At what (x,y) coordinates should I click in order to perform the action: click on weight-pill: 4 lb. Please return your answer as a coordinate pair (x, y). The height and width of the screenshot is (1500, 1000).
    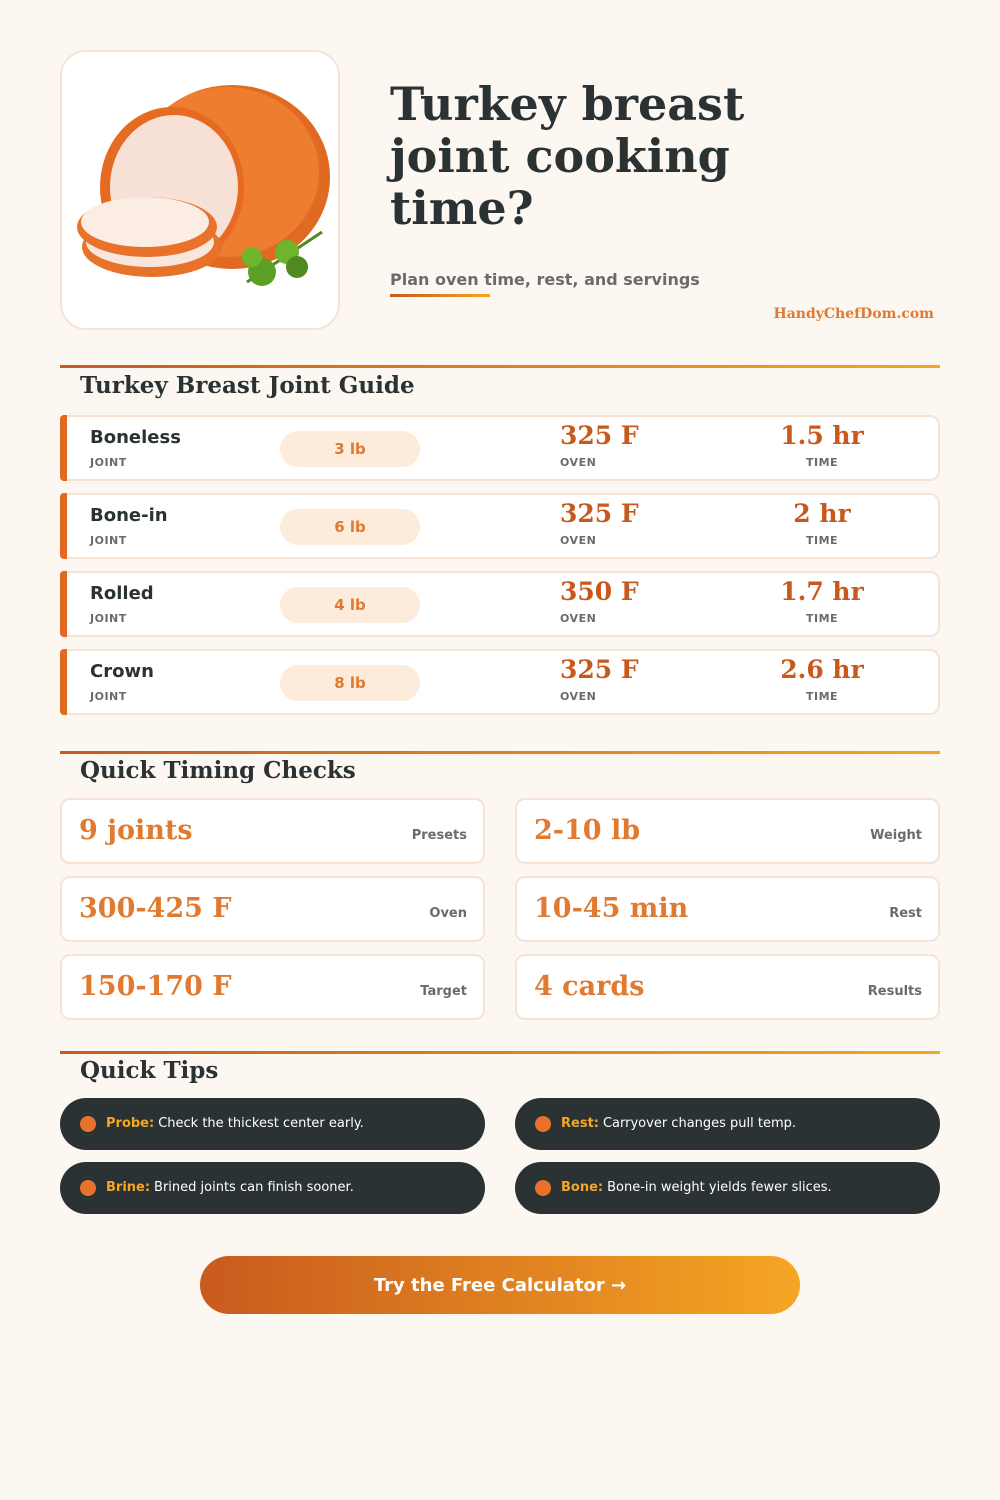
    Looking at the image, I should click on (350, 605).